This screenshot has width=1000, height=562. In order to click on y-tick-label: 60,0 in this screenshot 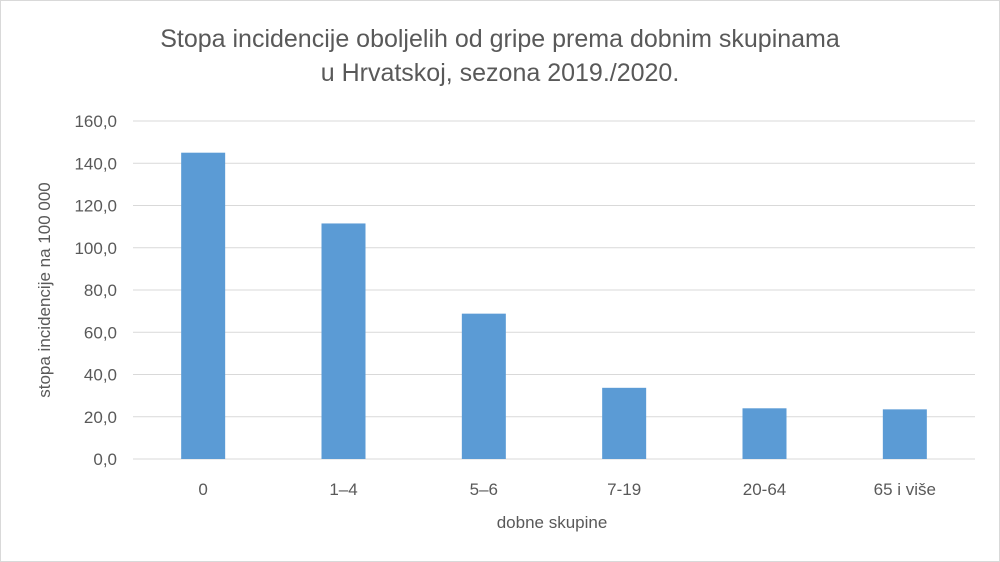, I will do `click(100, 332)`.